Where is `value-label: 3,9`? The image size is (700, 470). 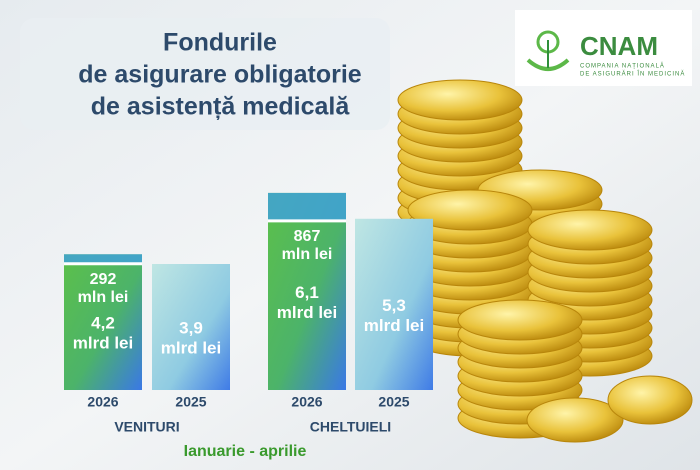 value-label: 3,9 is located at coordinates (191, 327).